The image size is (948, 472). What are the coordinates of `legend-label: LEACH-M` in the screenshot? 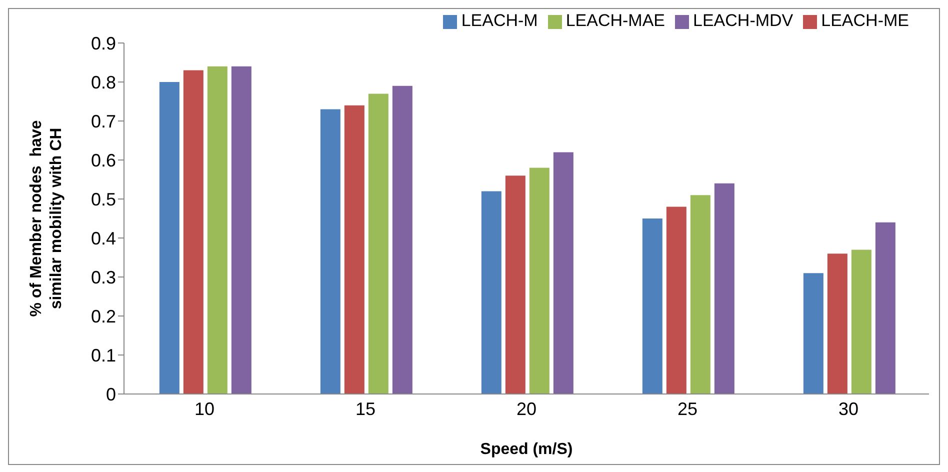 It's located at (499, 20).